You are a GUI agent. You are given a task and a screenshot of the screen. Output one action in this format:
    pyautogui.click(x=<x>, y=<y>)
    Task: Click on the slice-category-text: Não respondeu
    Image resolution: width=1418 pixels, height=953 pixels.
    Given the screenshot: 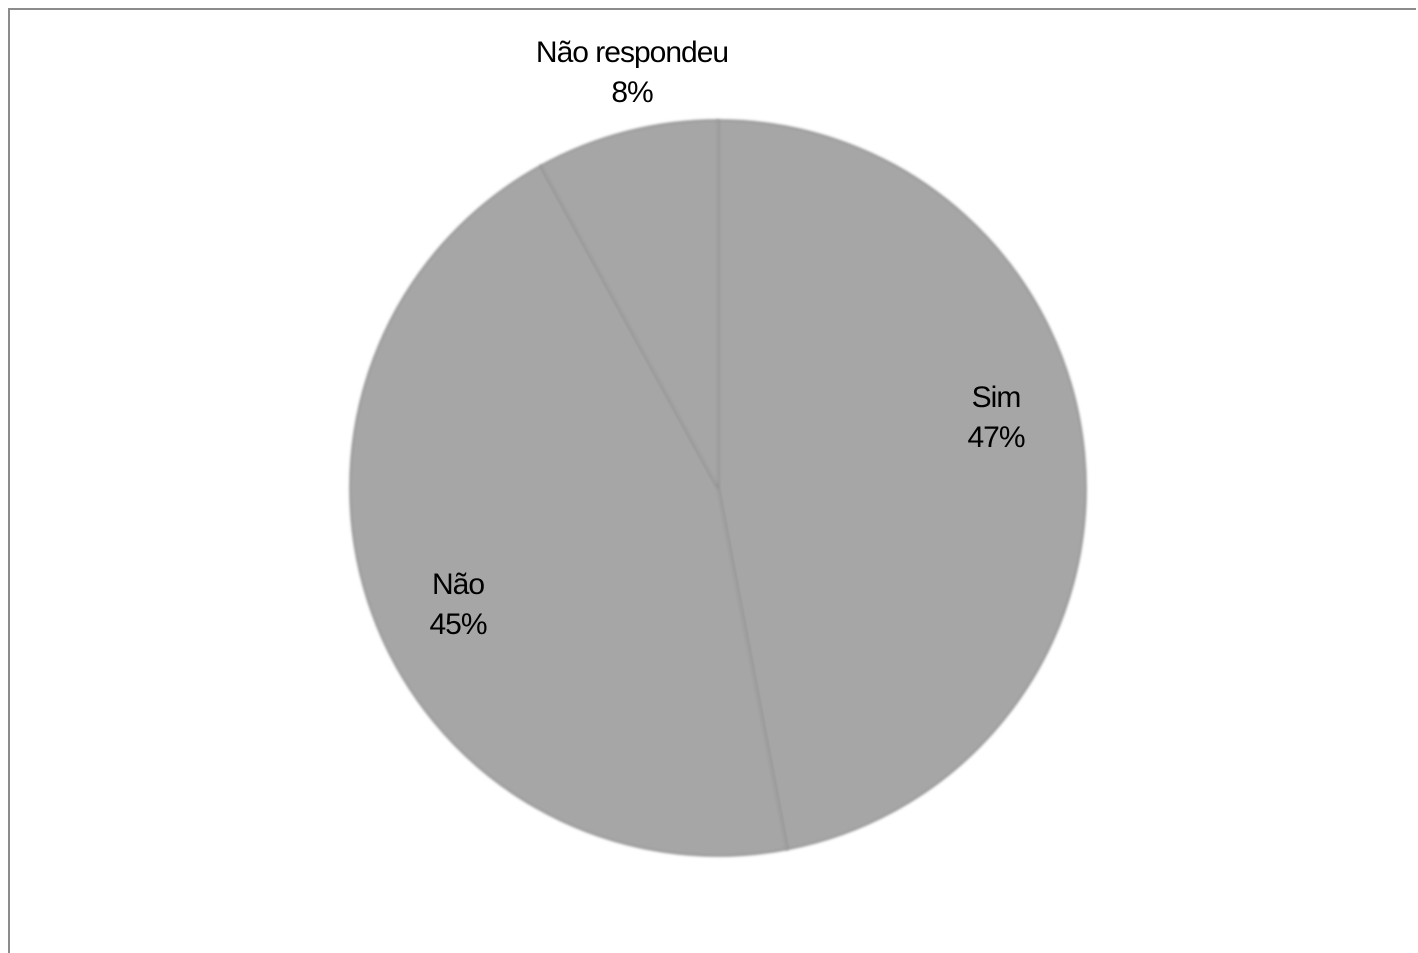 What is the action you would take?
    pyautogui.click(x=632, y=52)
    